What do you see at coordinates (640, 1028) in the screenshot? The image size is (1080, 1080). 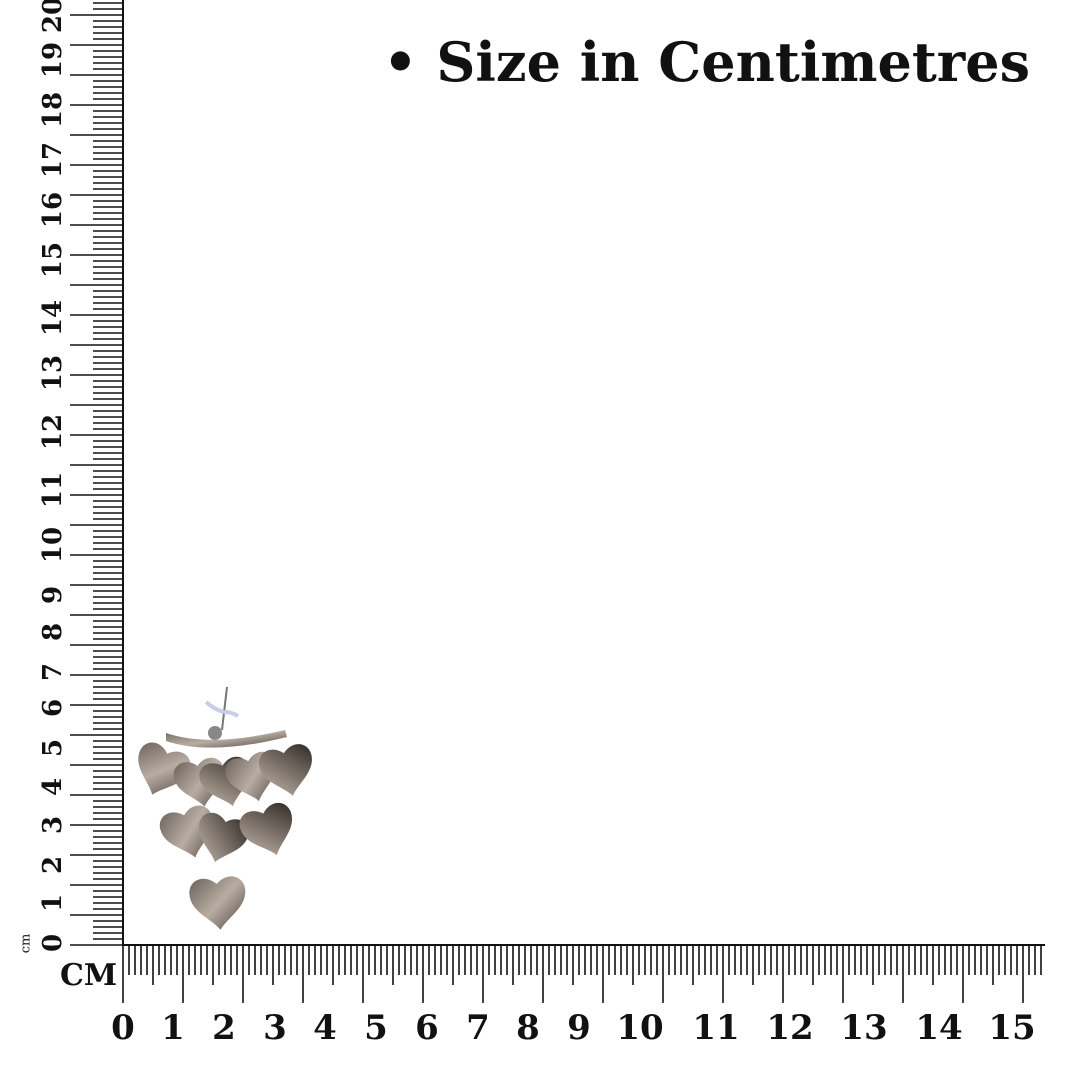 I see `horizontal-ruler-label: 10` at bounding box center [640, 1028].